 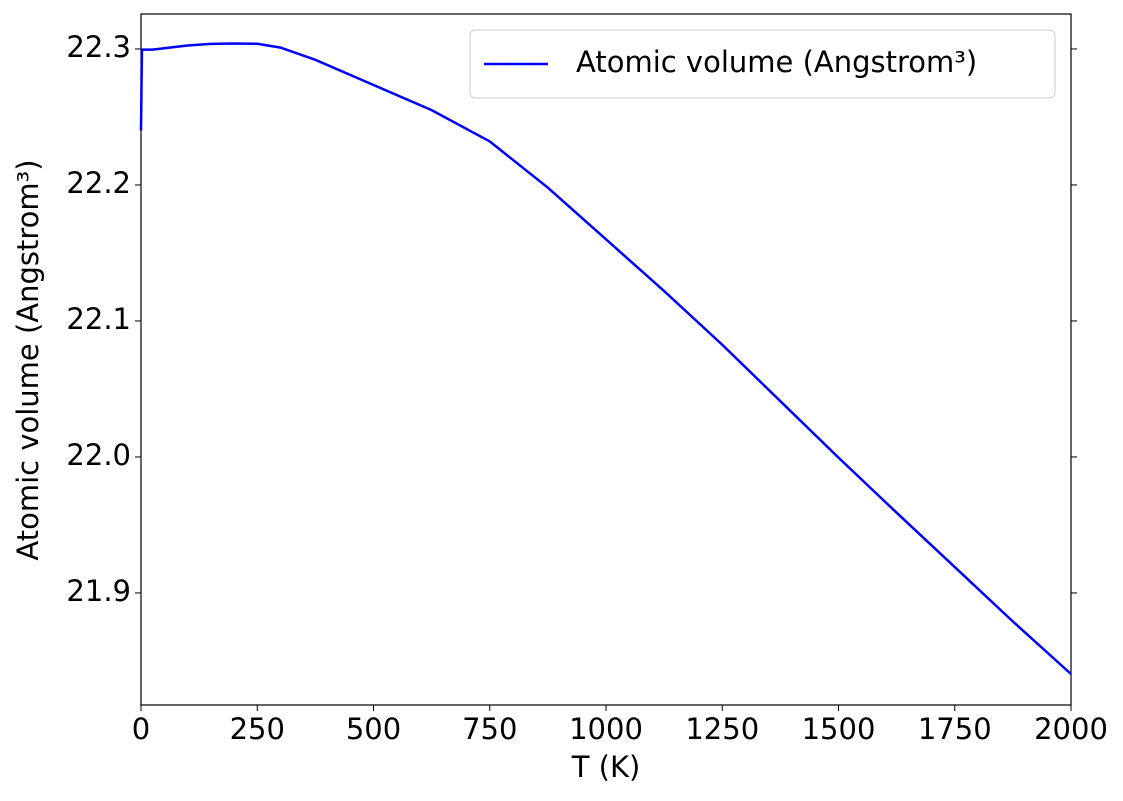 I want to click on y-axis-label: Atomic volume (Angstrom³), so click(x=28, y=359).